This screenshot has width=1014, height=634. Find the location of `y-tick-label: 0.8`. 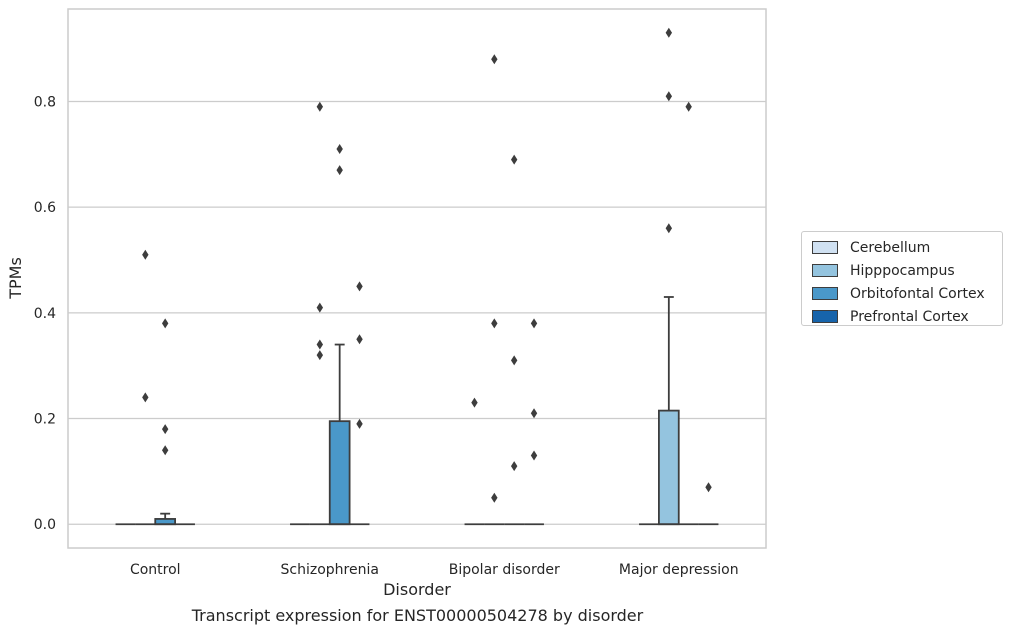

y-tick-label: 0.8 is located at coordinates (45, 102).